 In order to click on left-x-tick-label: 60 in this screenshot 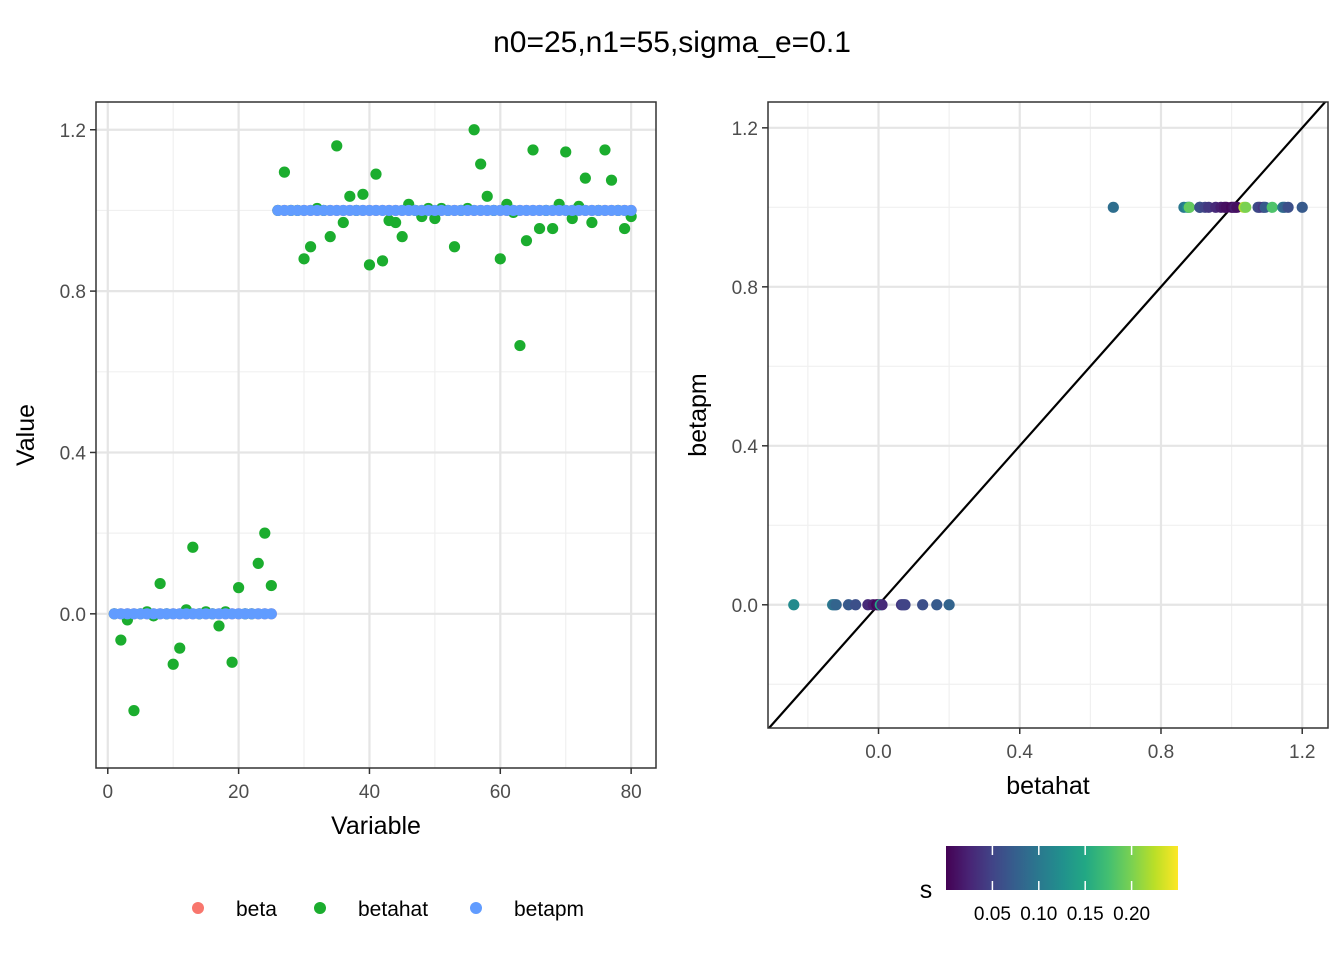, I will do `click(500, 792)`.